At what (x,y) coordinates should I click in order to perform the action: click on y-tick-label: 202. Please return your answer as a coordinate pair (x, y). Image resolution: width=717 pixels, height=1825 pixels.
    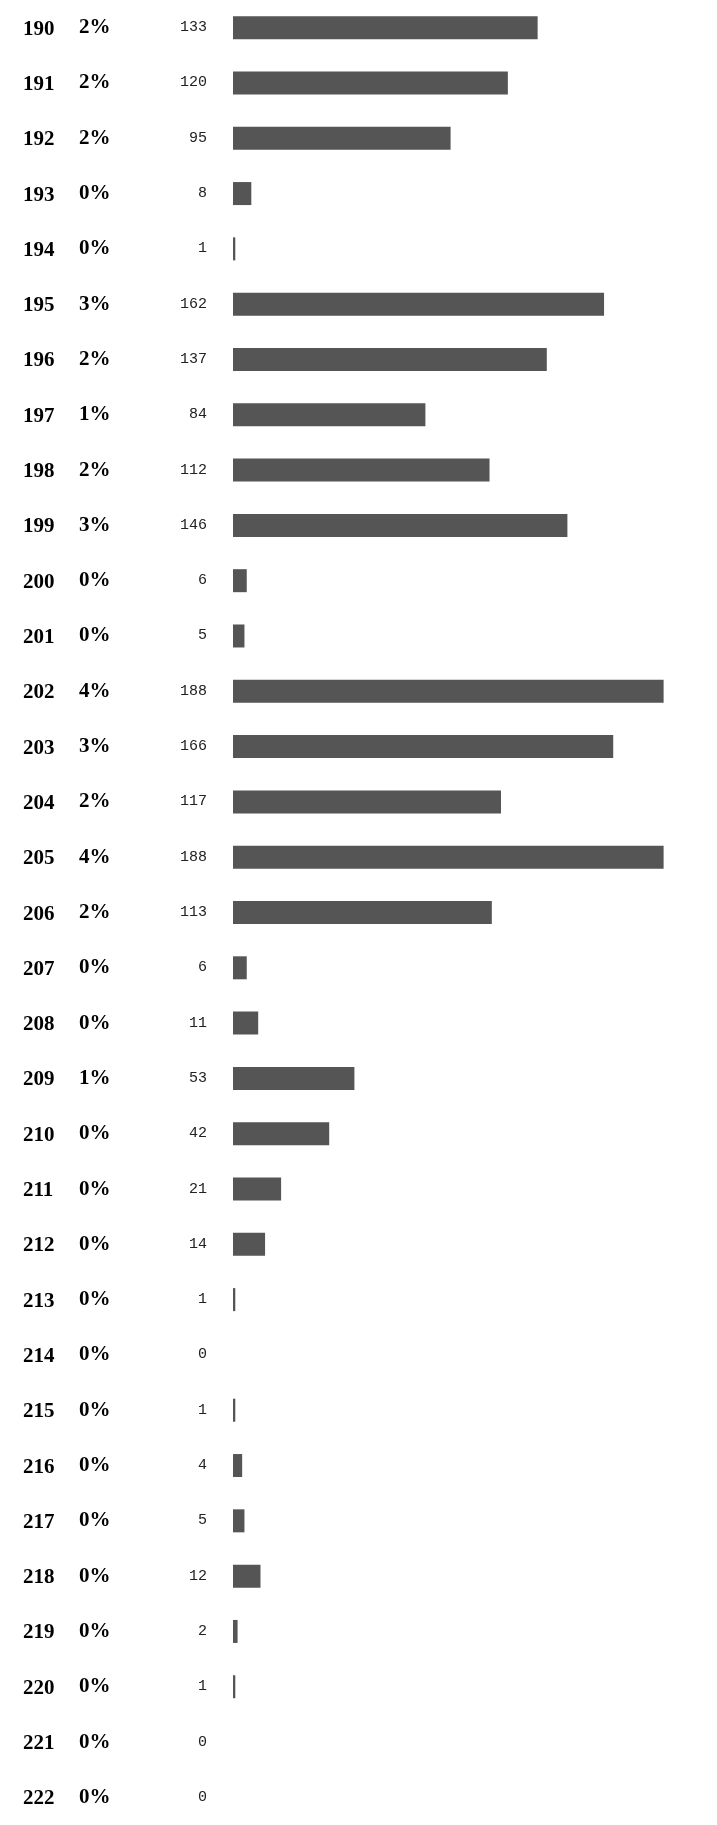
    Looking at the image, I should click on (39, 691).